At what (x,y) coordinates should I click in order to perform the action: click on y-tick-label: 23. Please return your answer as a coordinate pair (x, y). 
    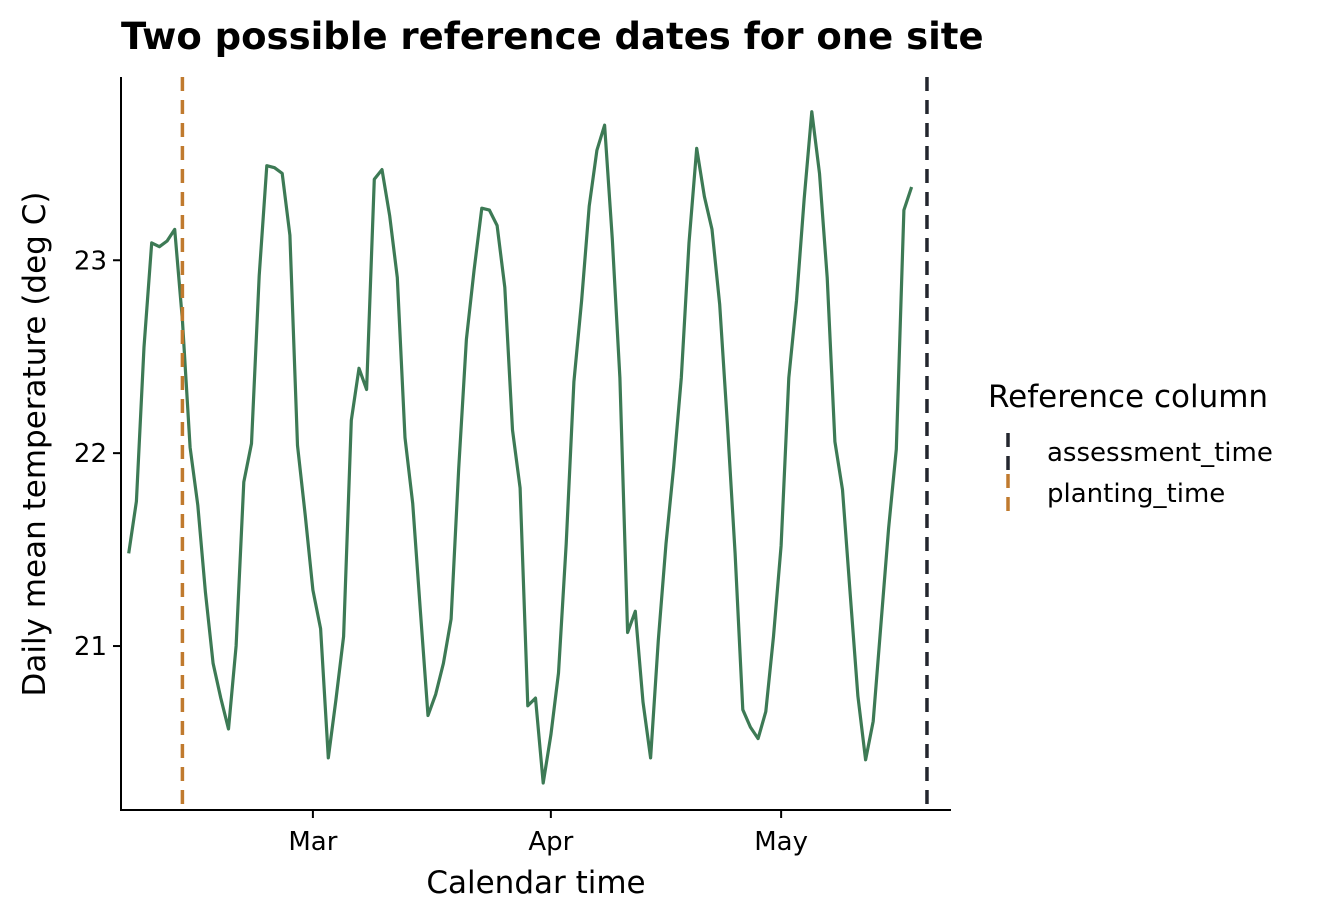
    Looking at the image, I should click on (90, 261).